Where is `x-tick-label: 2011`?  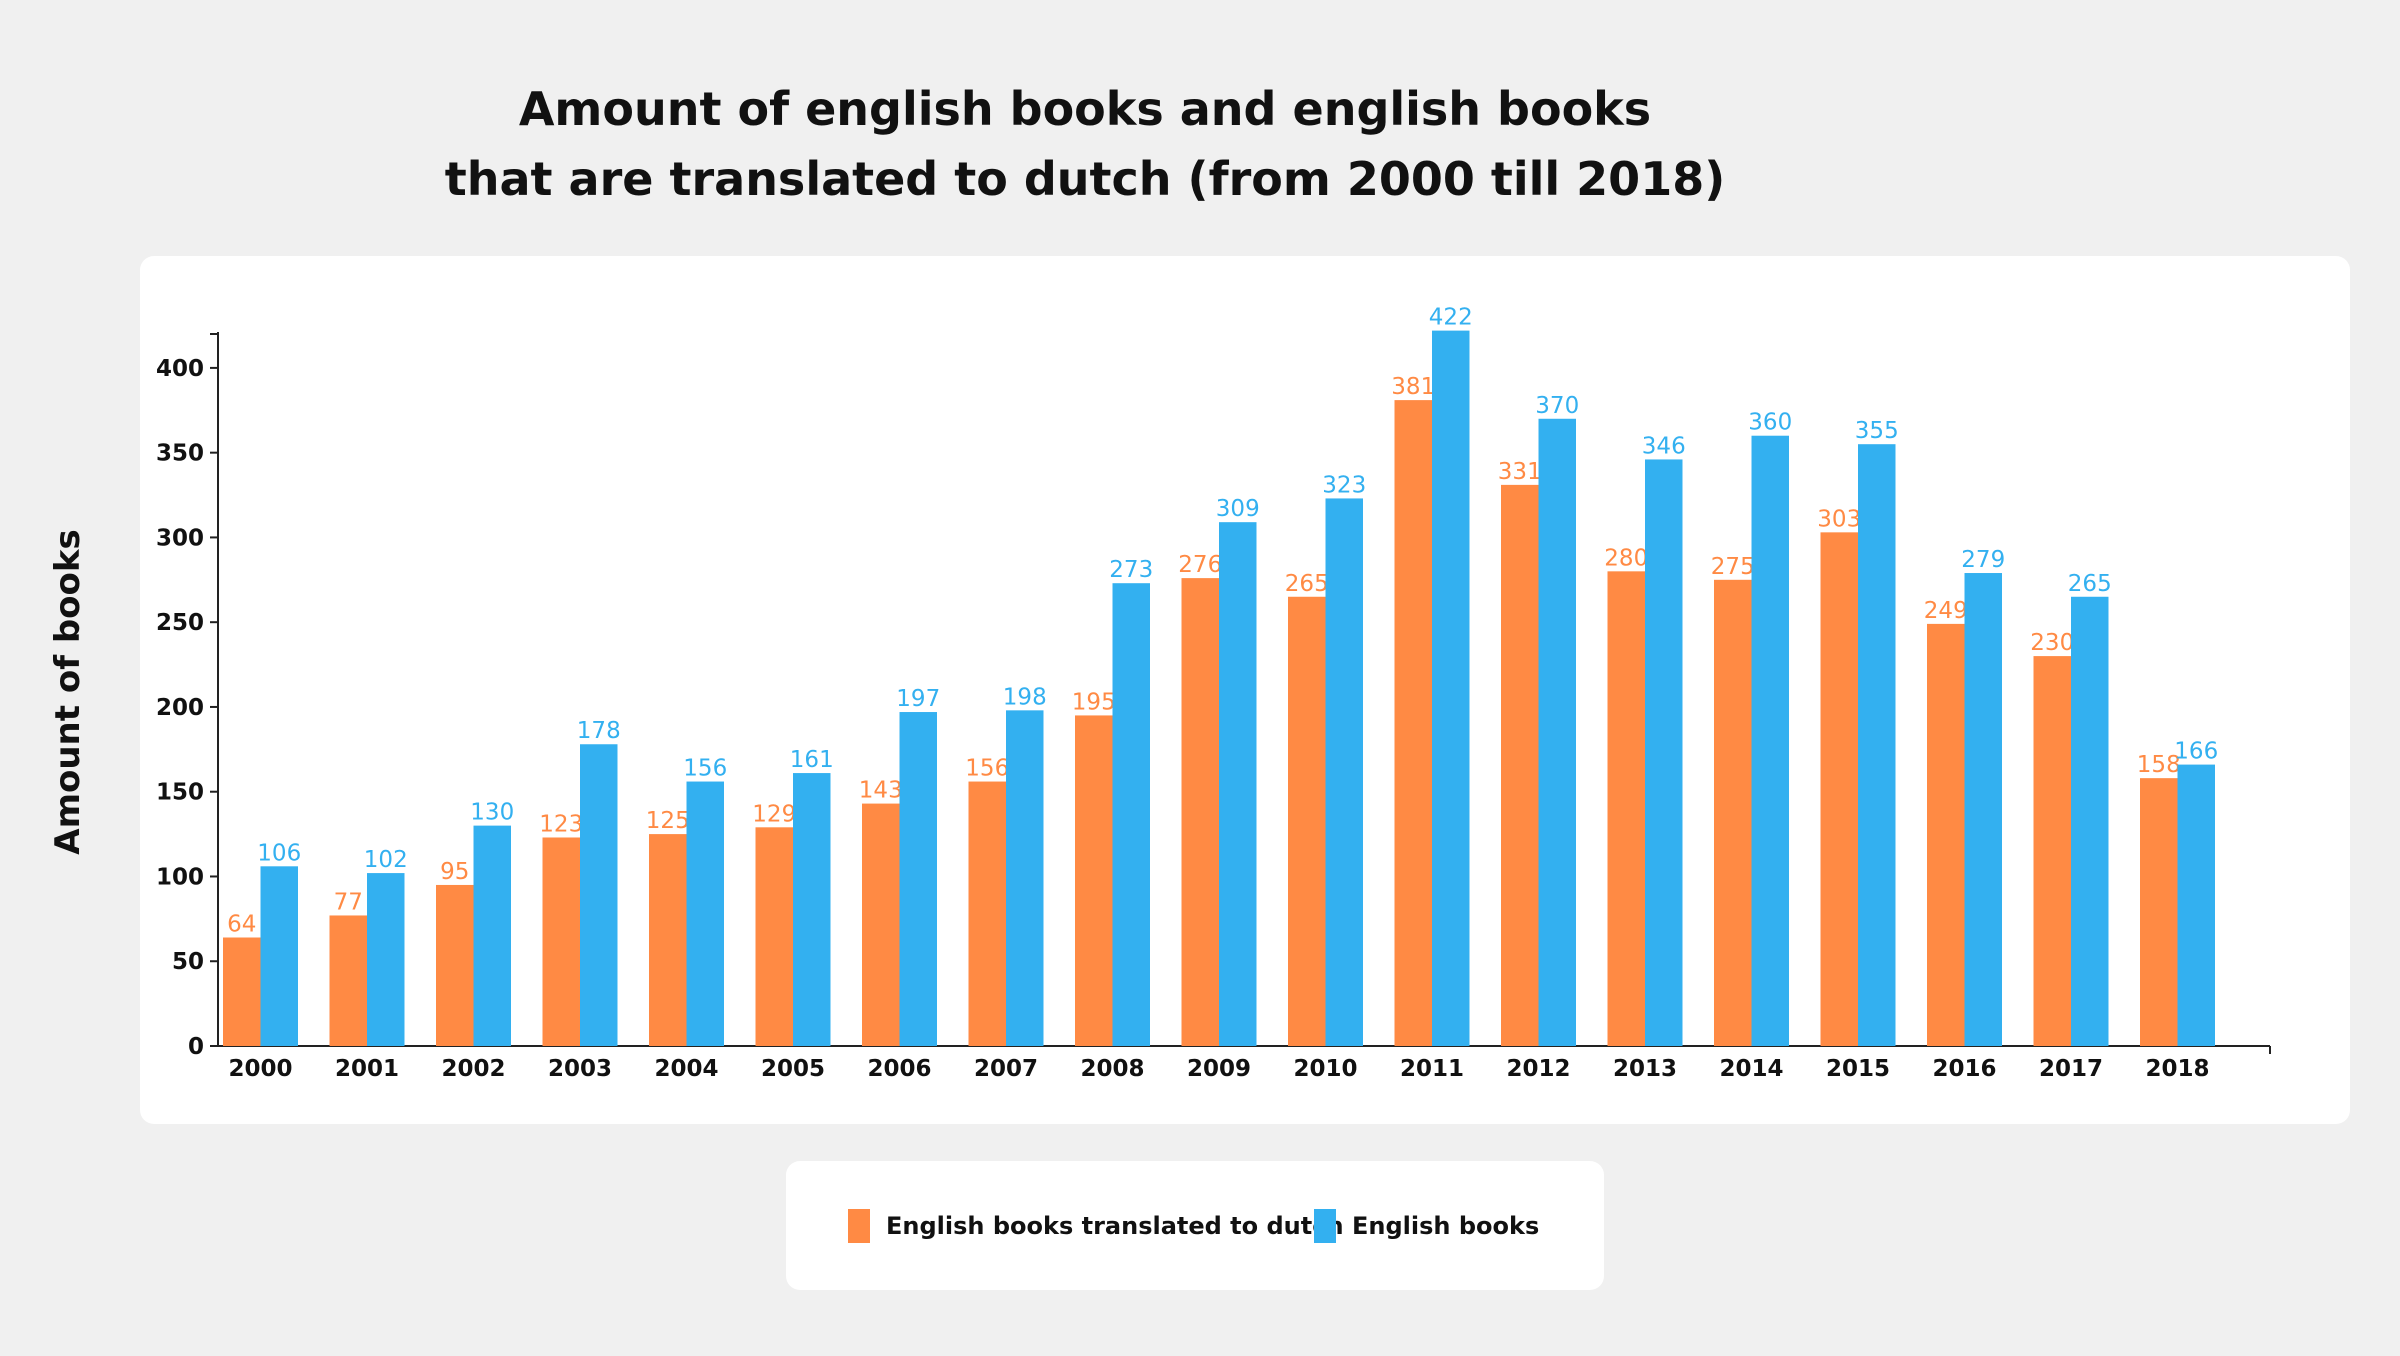 x-tick-label: 2011 is located at coordinates (1432, 1069).